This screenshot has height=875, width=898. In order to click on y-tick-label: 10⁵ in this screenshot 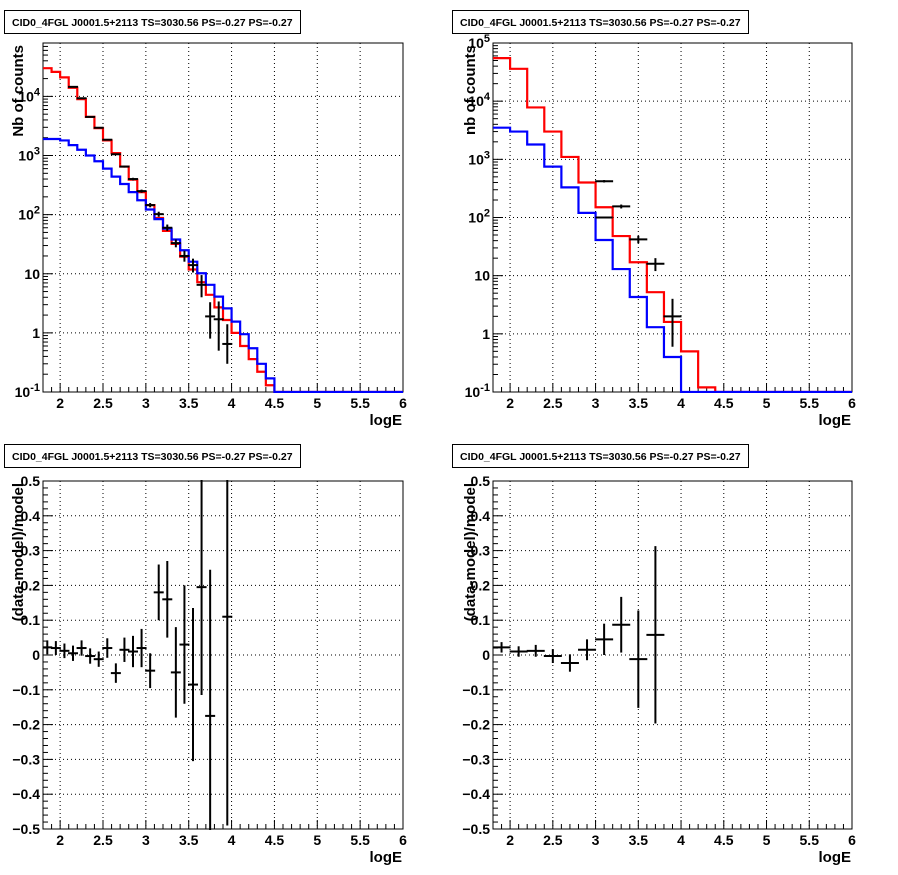, I will do `click(479, 42)`.